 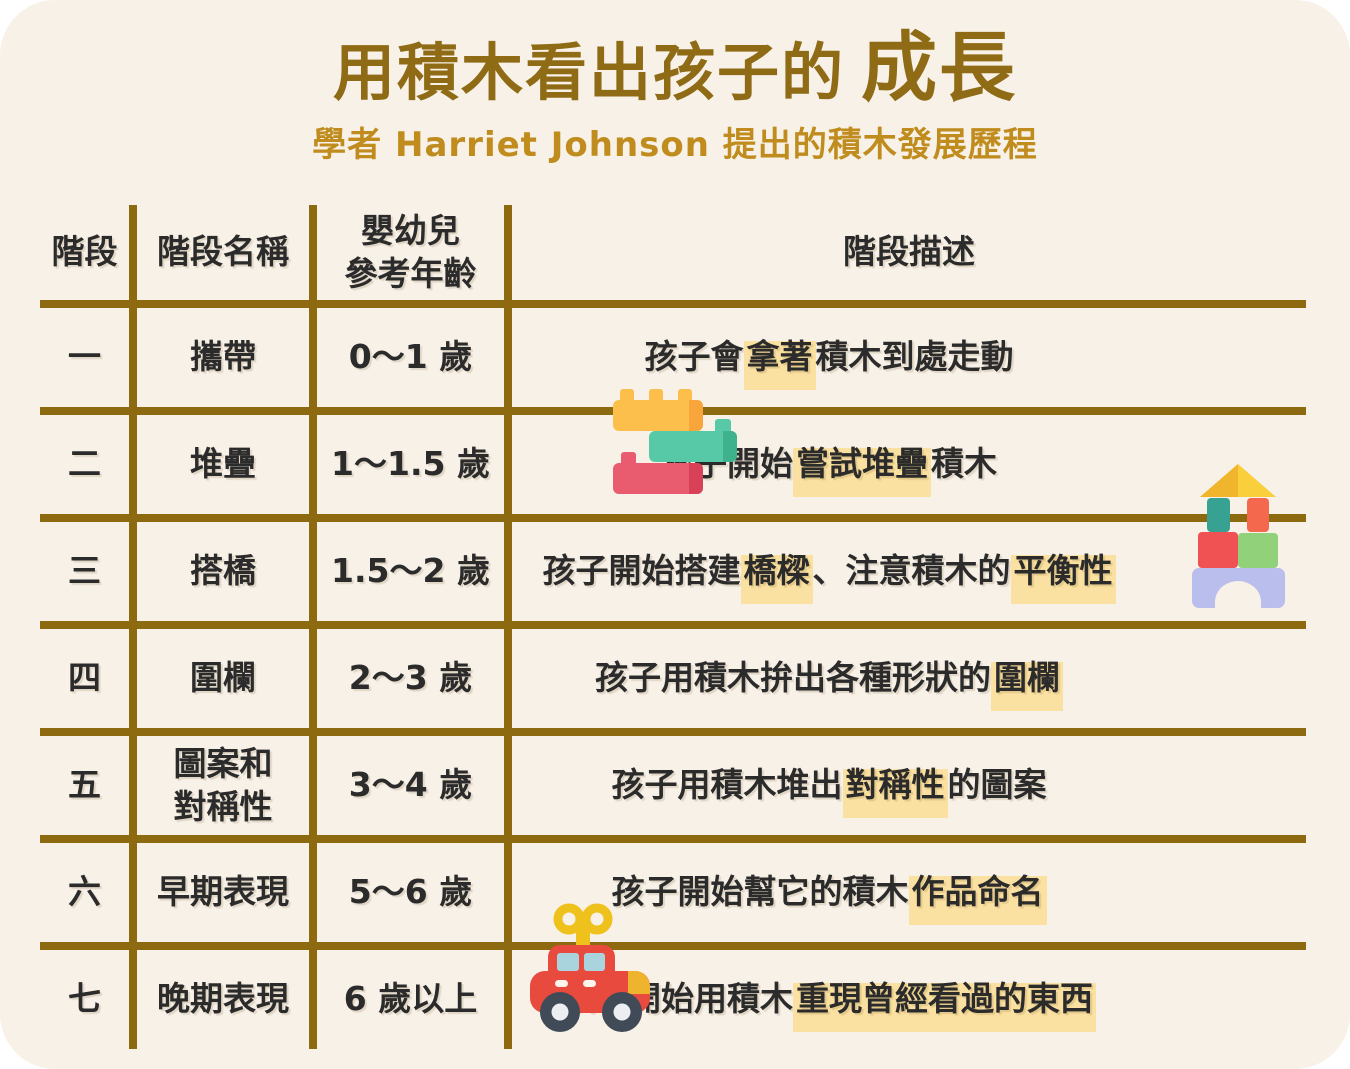 I want to click on stage-description-cell: 孩子開始用積木重現曾經看過的東西, so click(x=909, y=995).